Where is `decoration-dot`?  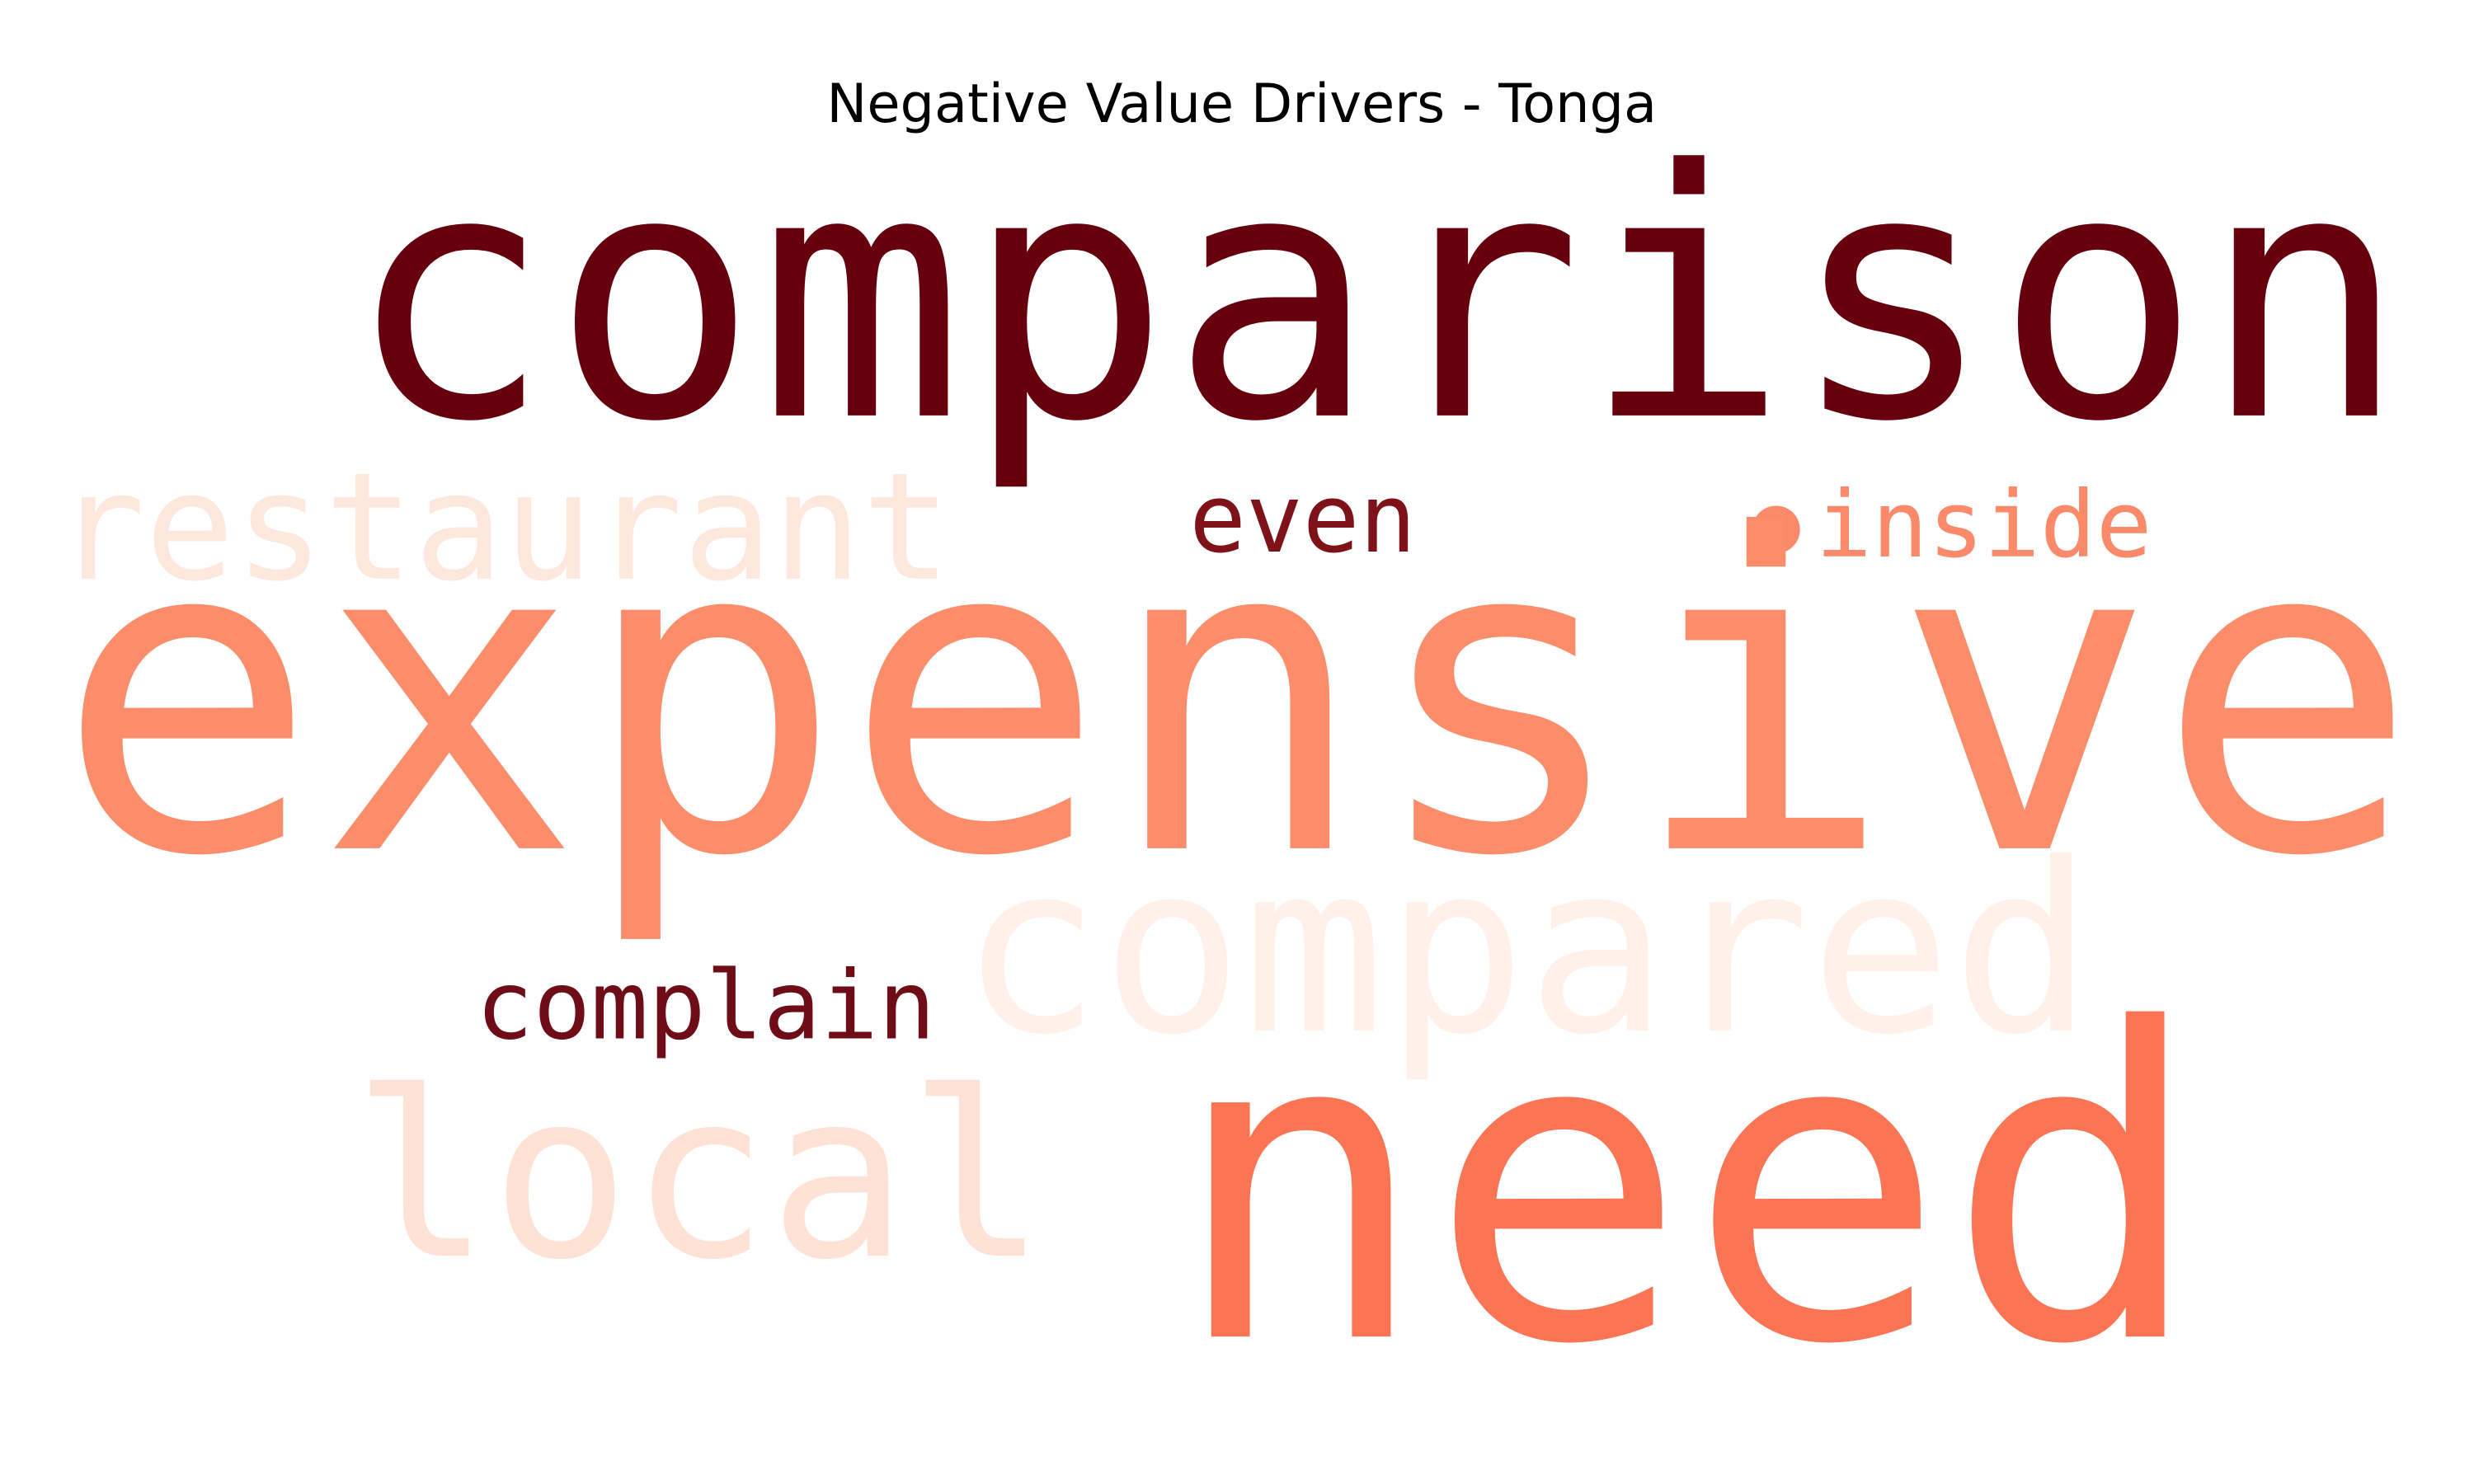 decoration-dot is located at coordinates (1776, 529).